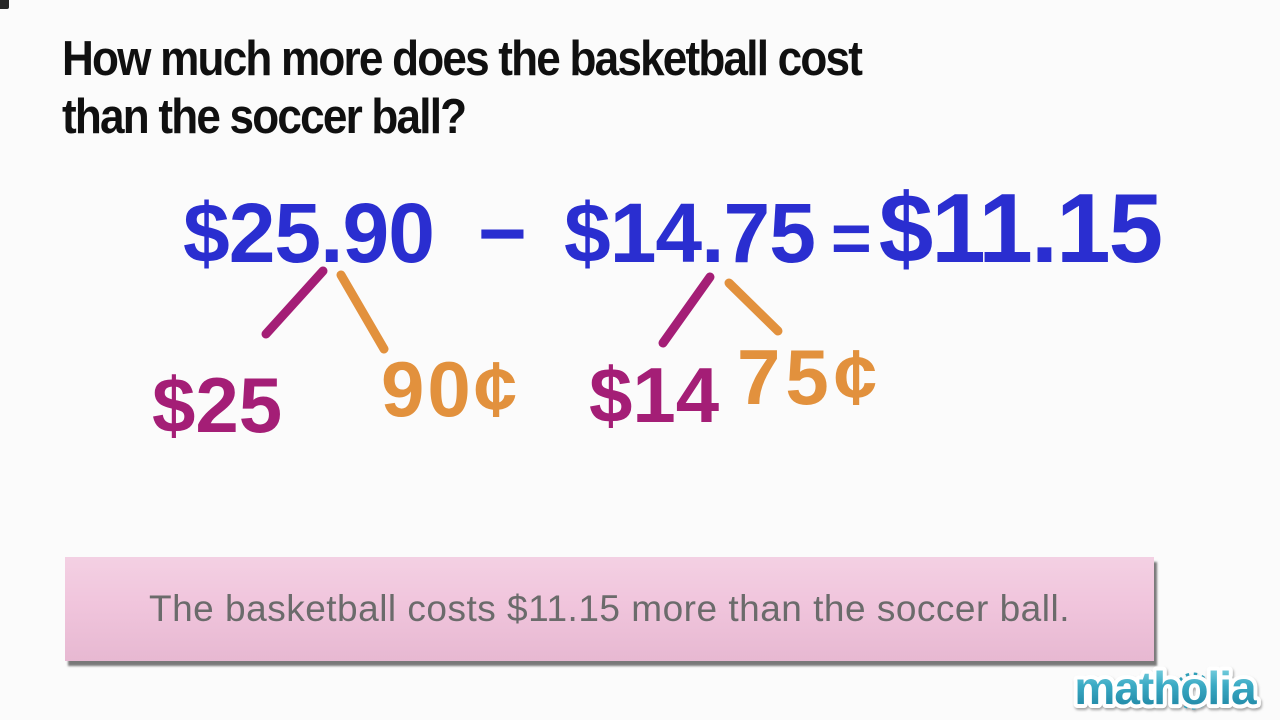 This screenshot has width=1280, height=720. I want to click on question-title-line1: How much more does the basketball cost, so click(462, 59).